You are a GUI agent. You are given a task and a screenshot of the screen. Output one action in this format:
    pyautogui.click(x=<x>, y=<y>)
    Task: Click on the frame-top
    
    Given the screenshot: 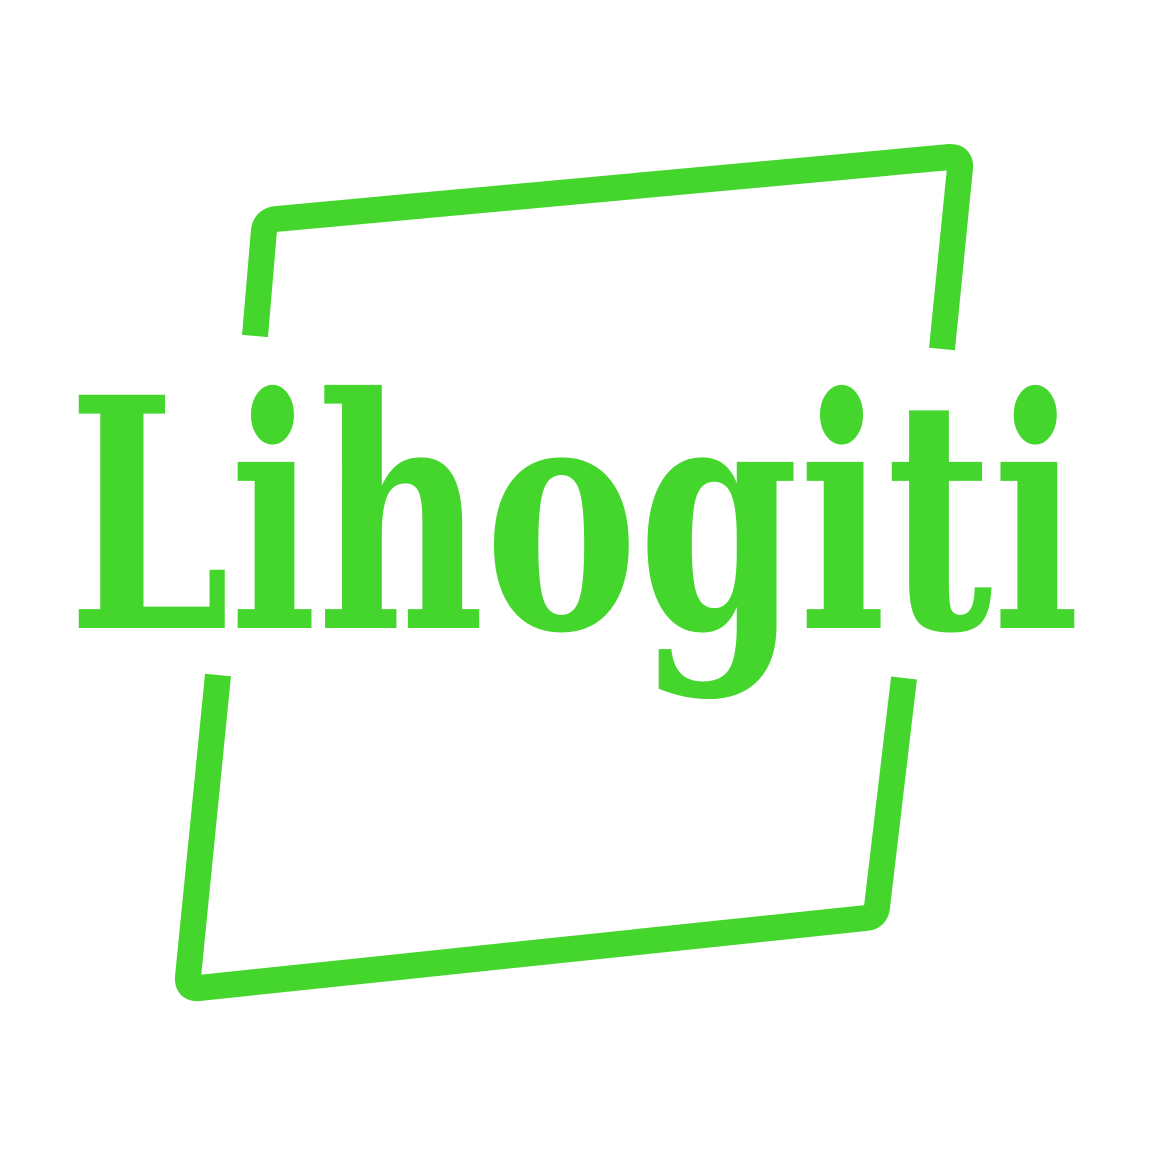 What is the action you would take?
    pyautogui.click(x=608, y=247)
    